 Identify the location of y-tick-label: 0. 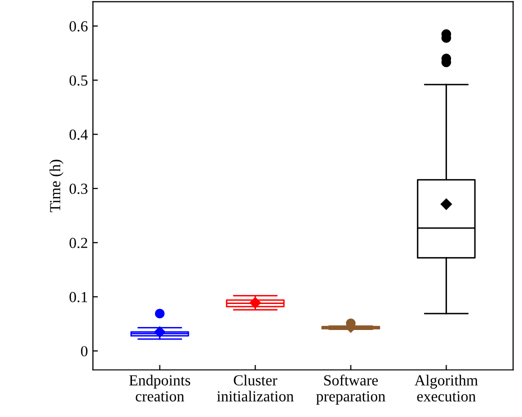
(84, 351).